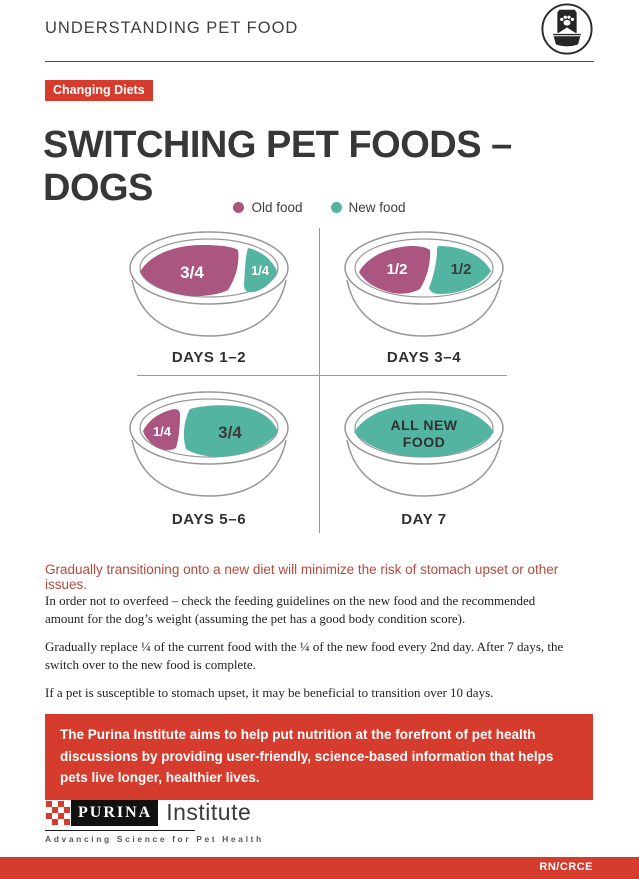 The height and width of the screenshot is (879, 639). I want to click on all-new-food-label-line1: ALL NEW, so click(423, 425).